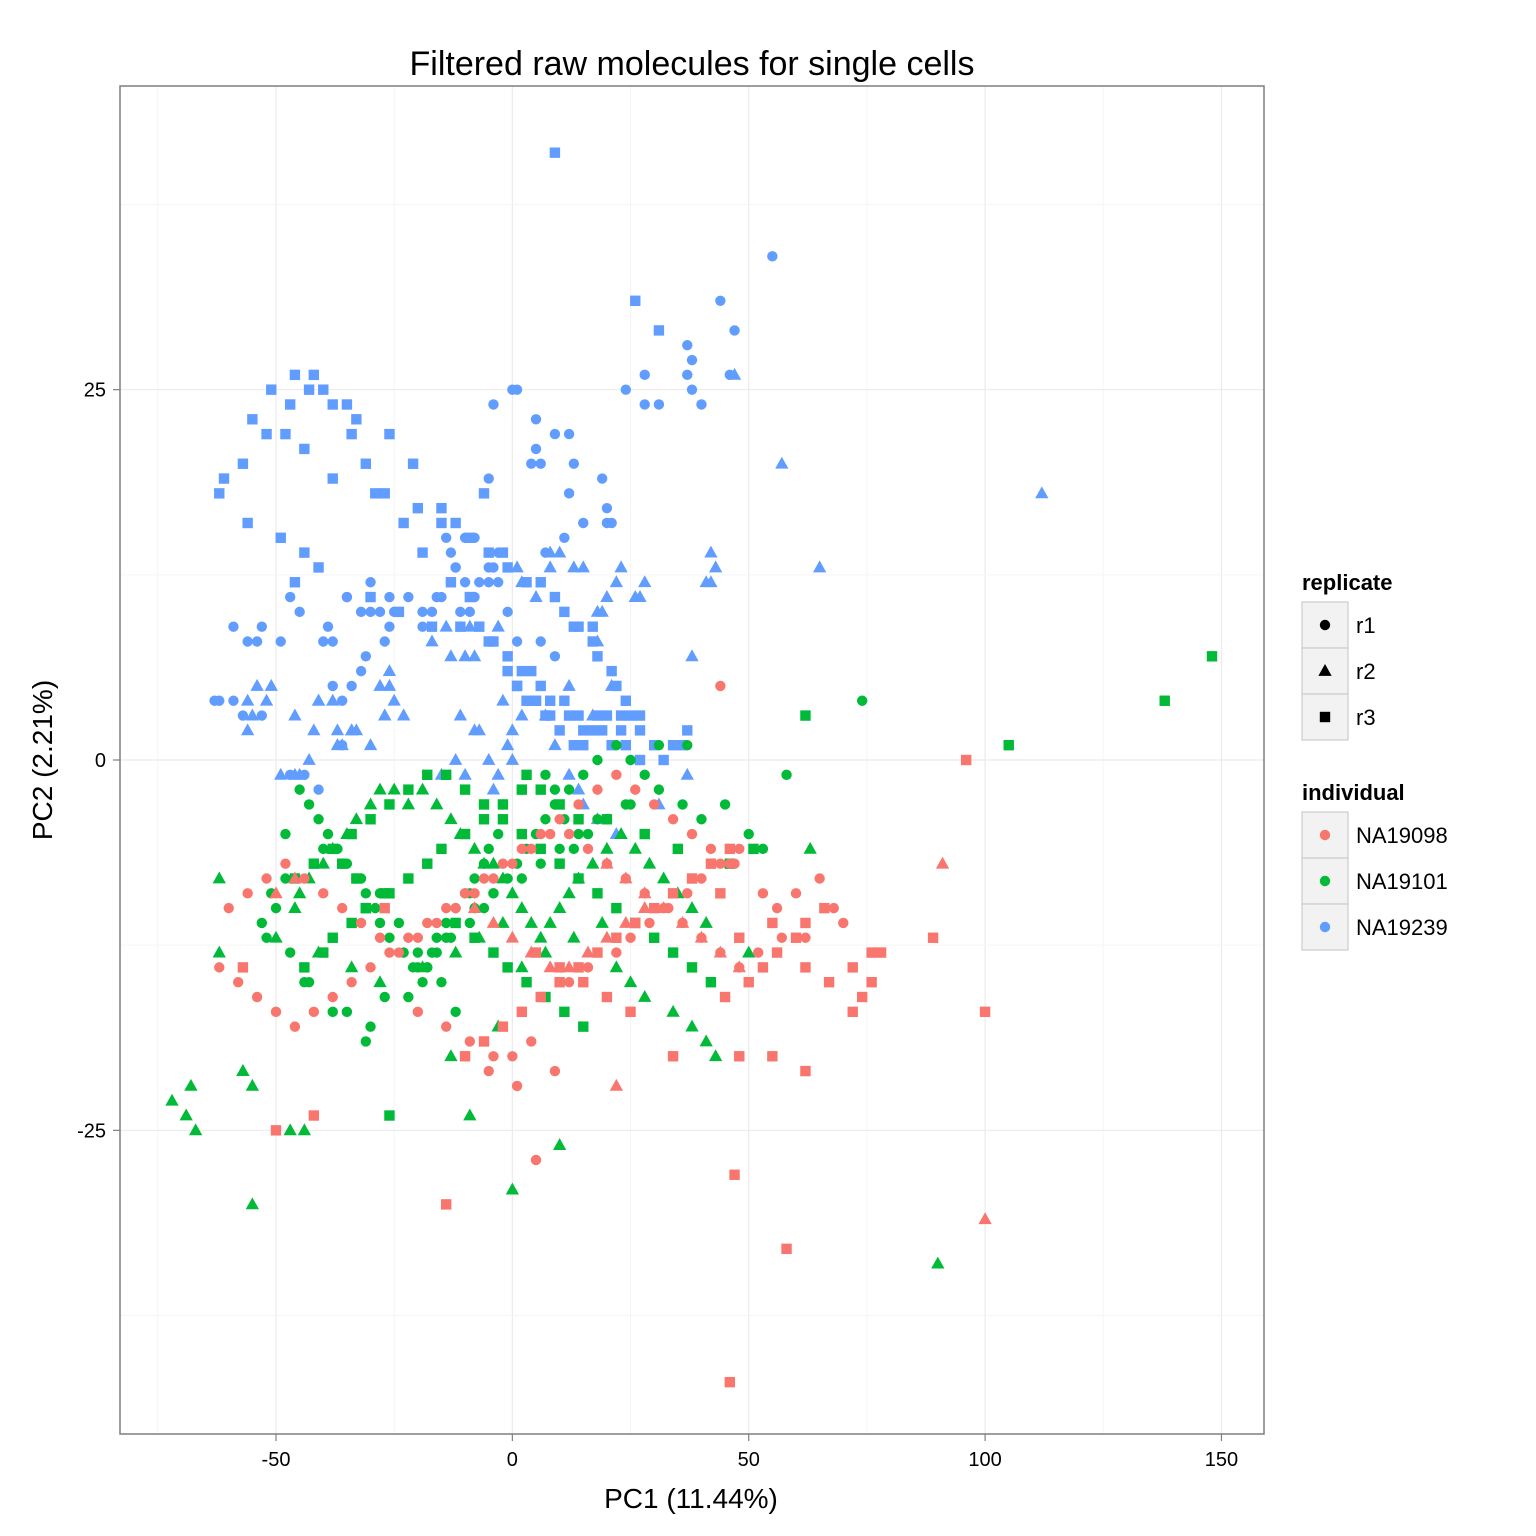 The height and width of the screenshot is (1536, 1536). Describe the element at coordinates (276, 1460) in the screenshot. I see `x-tick-label: -50` at that location.